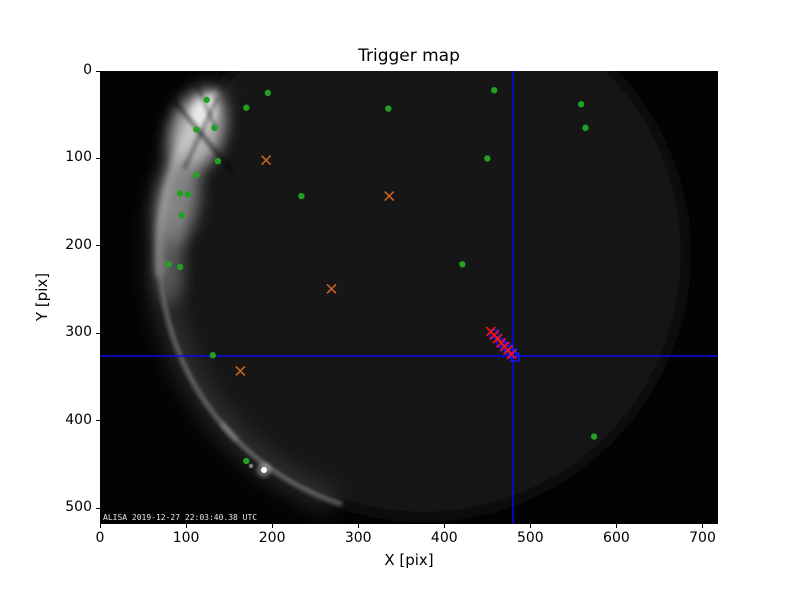 The height and width of the screenshot is (600, 800). Describe the element at coordinates (78, 507) in the screenshot. I see `y-tick-label: 500` at that location.